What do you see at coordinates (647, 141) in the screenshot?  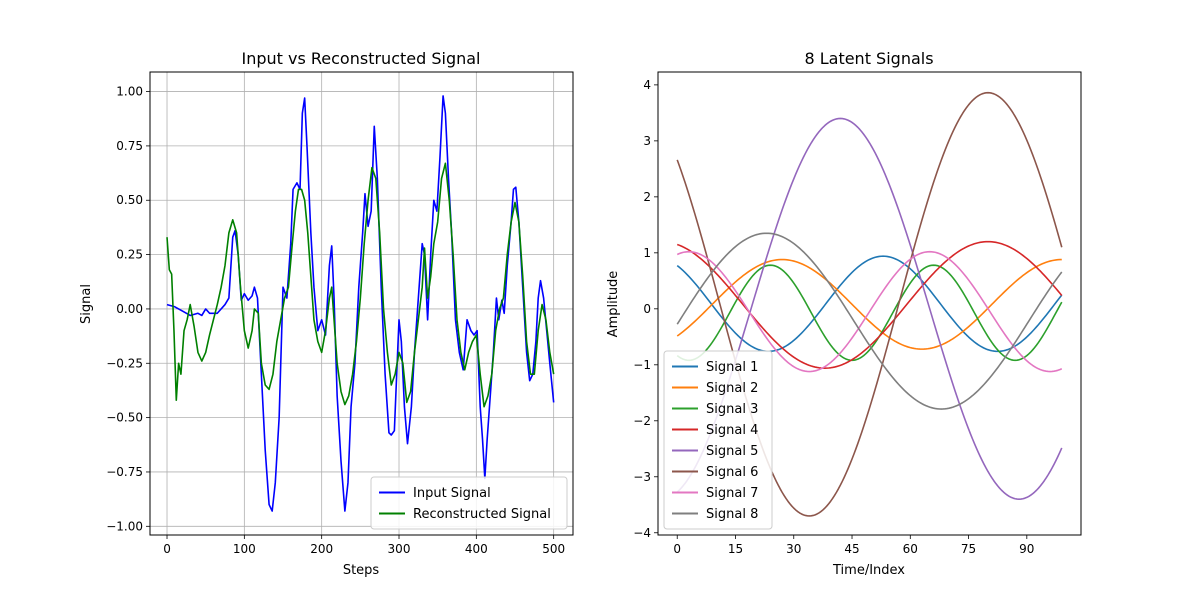 I see `right-y-tick-label: 3` at bounding box center [647, 141].